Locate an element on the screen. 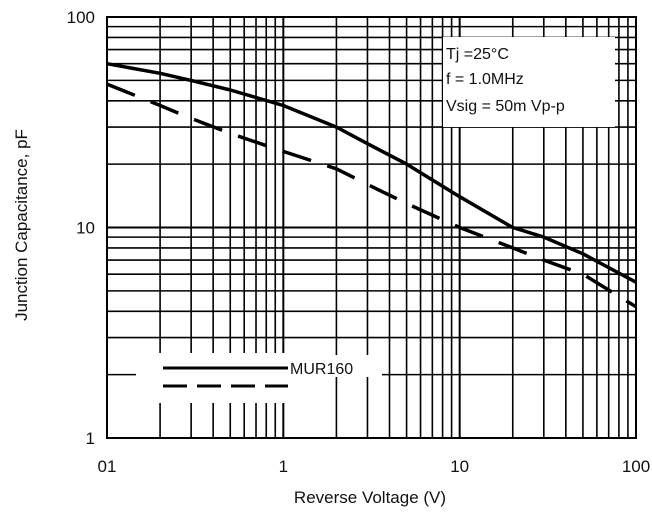 The height and width of the screenshot is (513, 652). x-axis-label: Reverse Voltage (V) is located at coordinates (370, 497).